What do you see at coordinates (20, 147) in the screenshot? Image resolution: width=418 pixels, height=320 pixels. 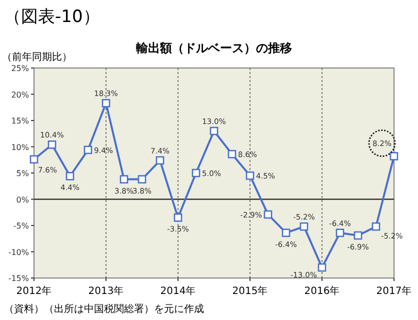 I see `y-tick-label: 10%` at bounding box center [20, 147].